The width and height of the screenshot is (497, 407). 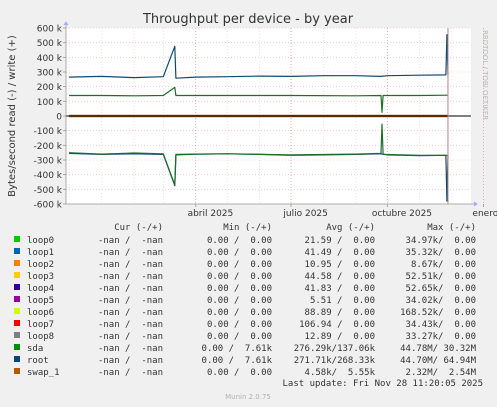 I want to click on y-tick-label: 100 k, so click(x=50, y=103).